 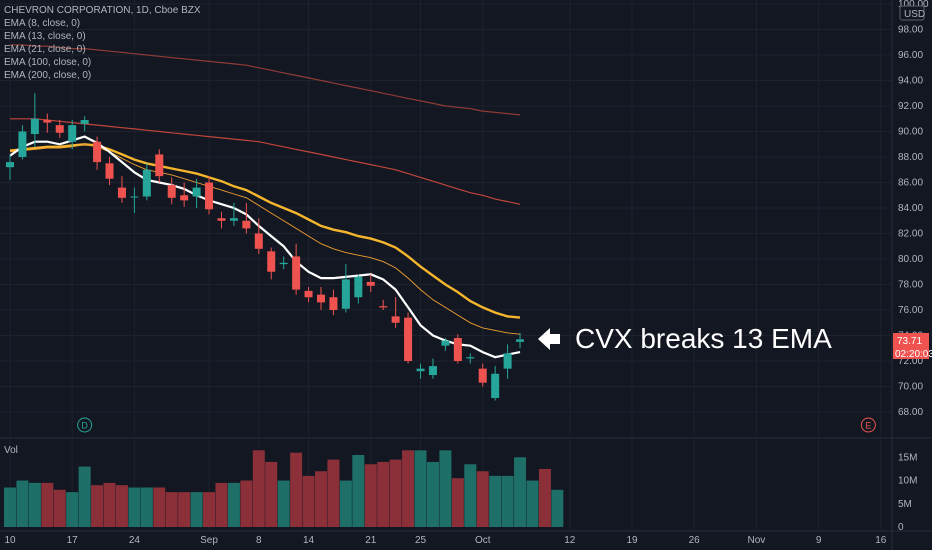 I want to click on volume-bars, so click(x=284, y=488).